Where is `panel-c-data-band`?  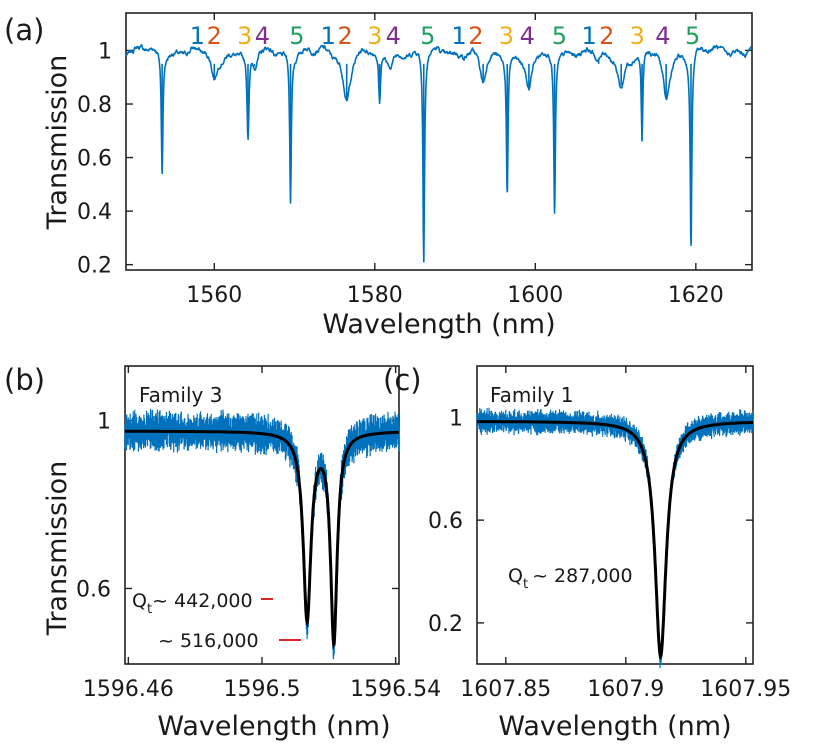 panel-c-data-band is located at coordinates (615, 538).